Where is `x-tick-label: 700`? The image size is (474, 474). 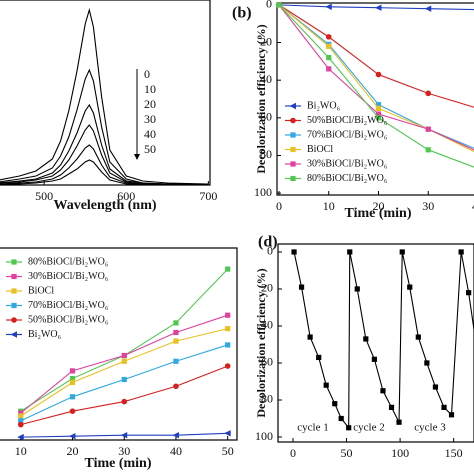
x-tick-label: 700 is located at coordinates (208, 196).